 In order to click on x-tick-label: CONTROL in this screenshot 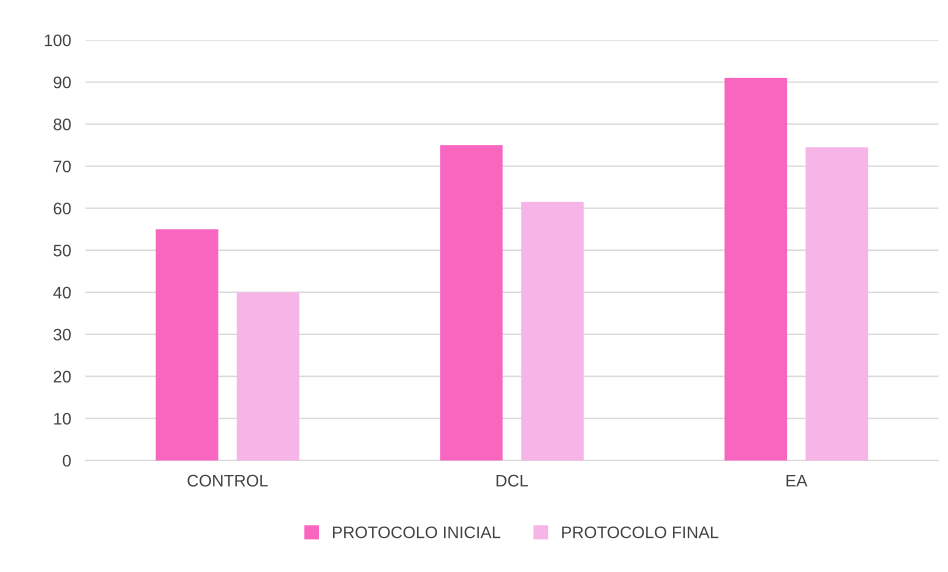, I will do `click(228, 480)`.